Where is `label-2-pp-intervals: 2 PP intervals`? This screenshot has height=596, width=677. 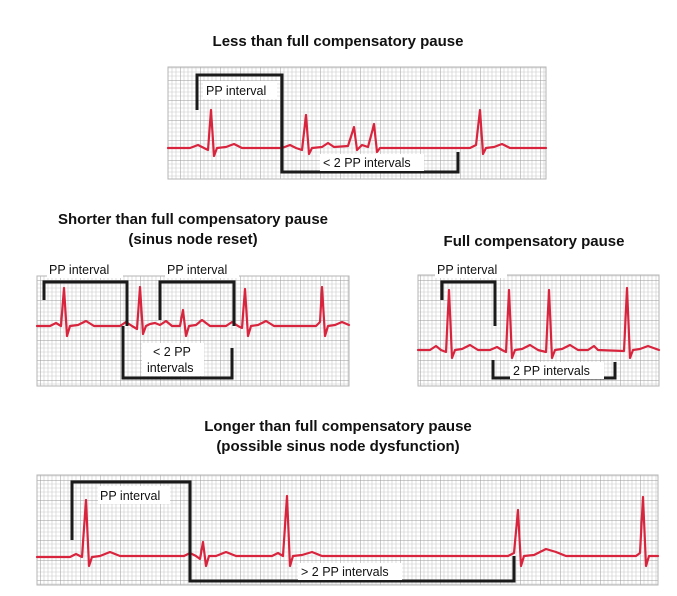
label-2-pp-intervals: 2 PP intervals is located at coordinates (551, 371).